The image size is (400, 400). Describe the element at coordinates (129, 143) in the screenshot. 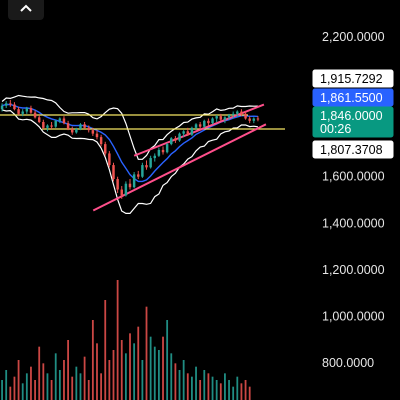

I see `ma-line` at that location.